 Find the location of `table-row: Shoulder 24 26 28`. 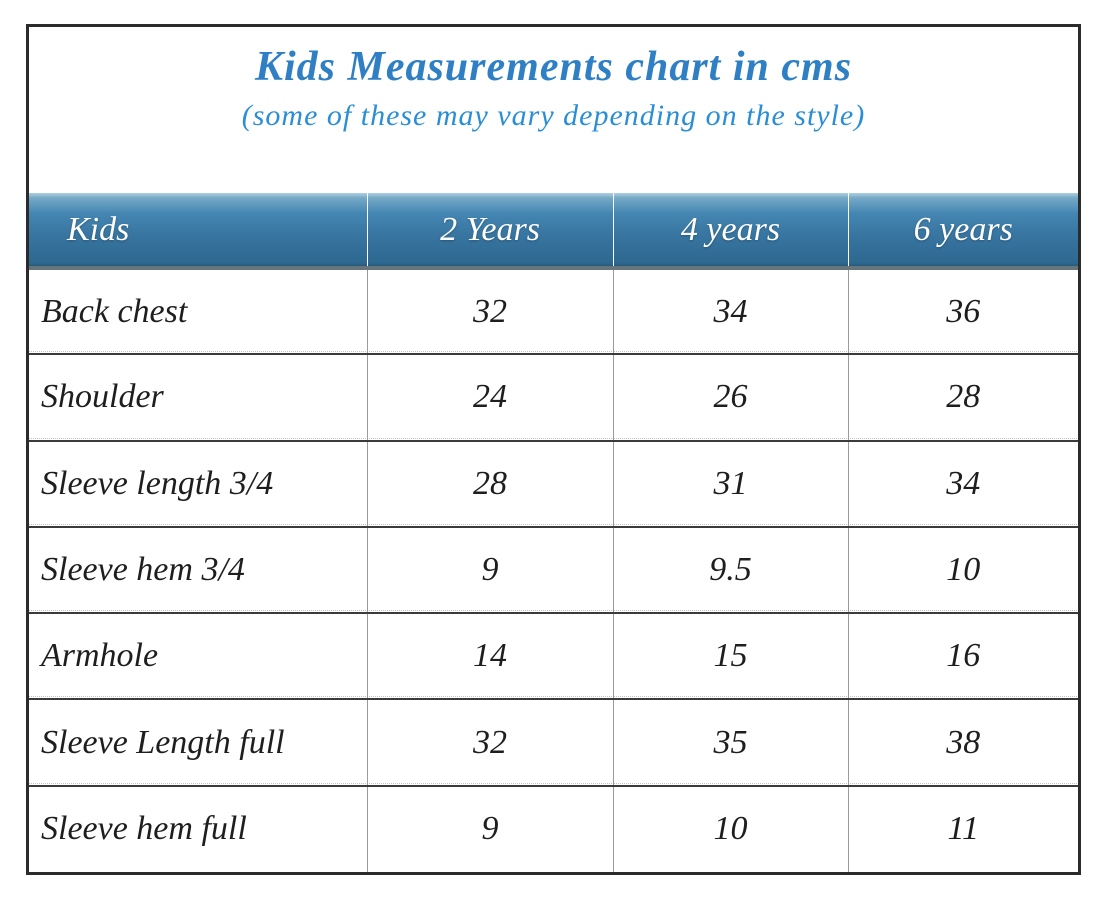

table-row: Shoulder 24 26 28 is located at coordinates (553, 398).